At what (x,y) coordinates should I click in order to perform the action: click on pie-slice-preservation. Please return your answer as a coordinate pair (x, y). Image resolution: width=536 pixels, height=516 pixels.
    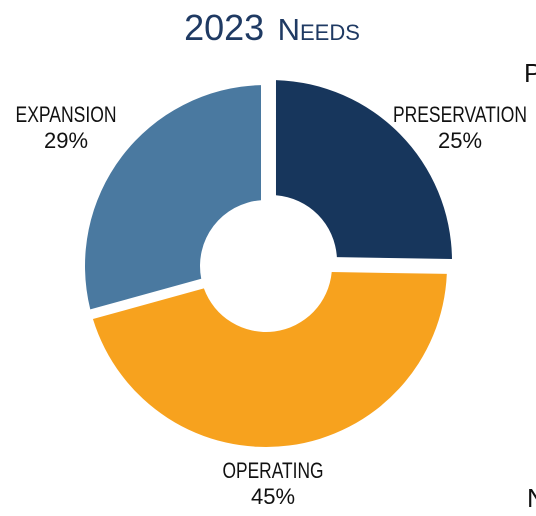
    Looking at the image, I should click on (363, 169).